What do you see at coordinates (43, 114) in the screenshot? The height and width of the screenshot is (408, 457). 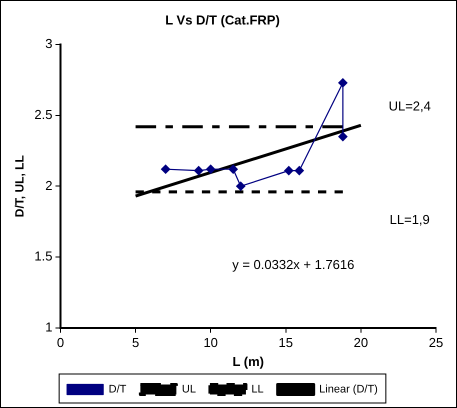 I see `y-tick-label: 2.5` at bounding box center [43, 114].